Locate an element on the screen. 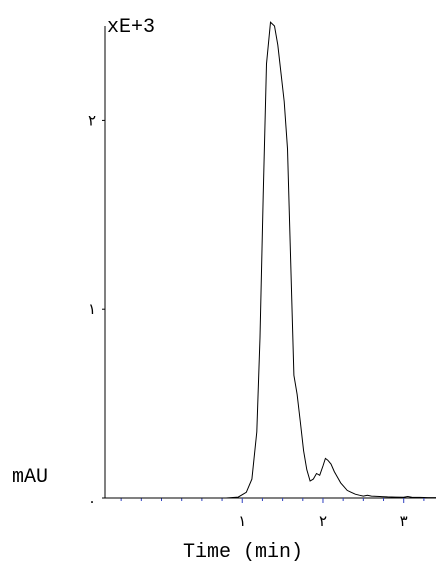  x-tick-label: ٢ is located at coordinates (323, 521).